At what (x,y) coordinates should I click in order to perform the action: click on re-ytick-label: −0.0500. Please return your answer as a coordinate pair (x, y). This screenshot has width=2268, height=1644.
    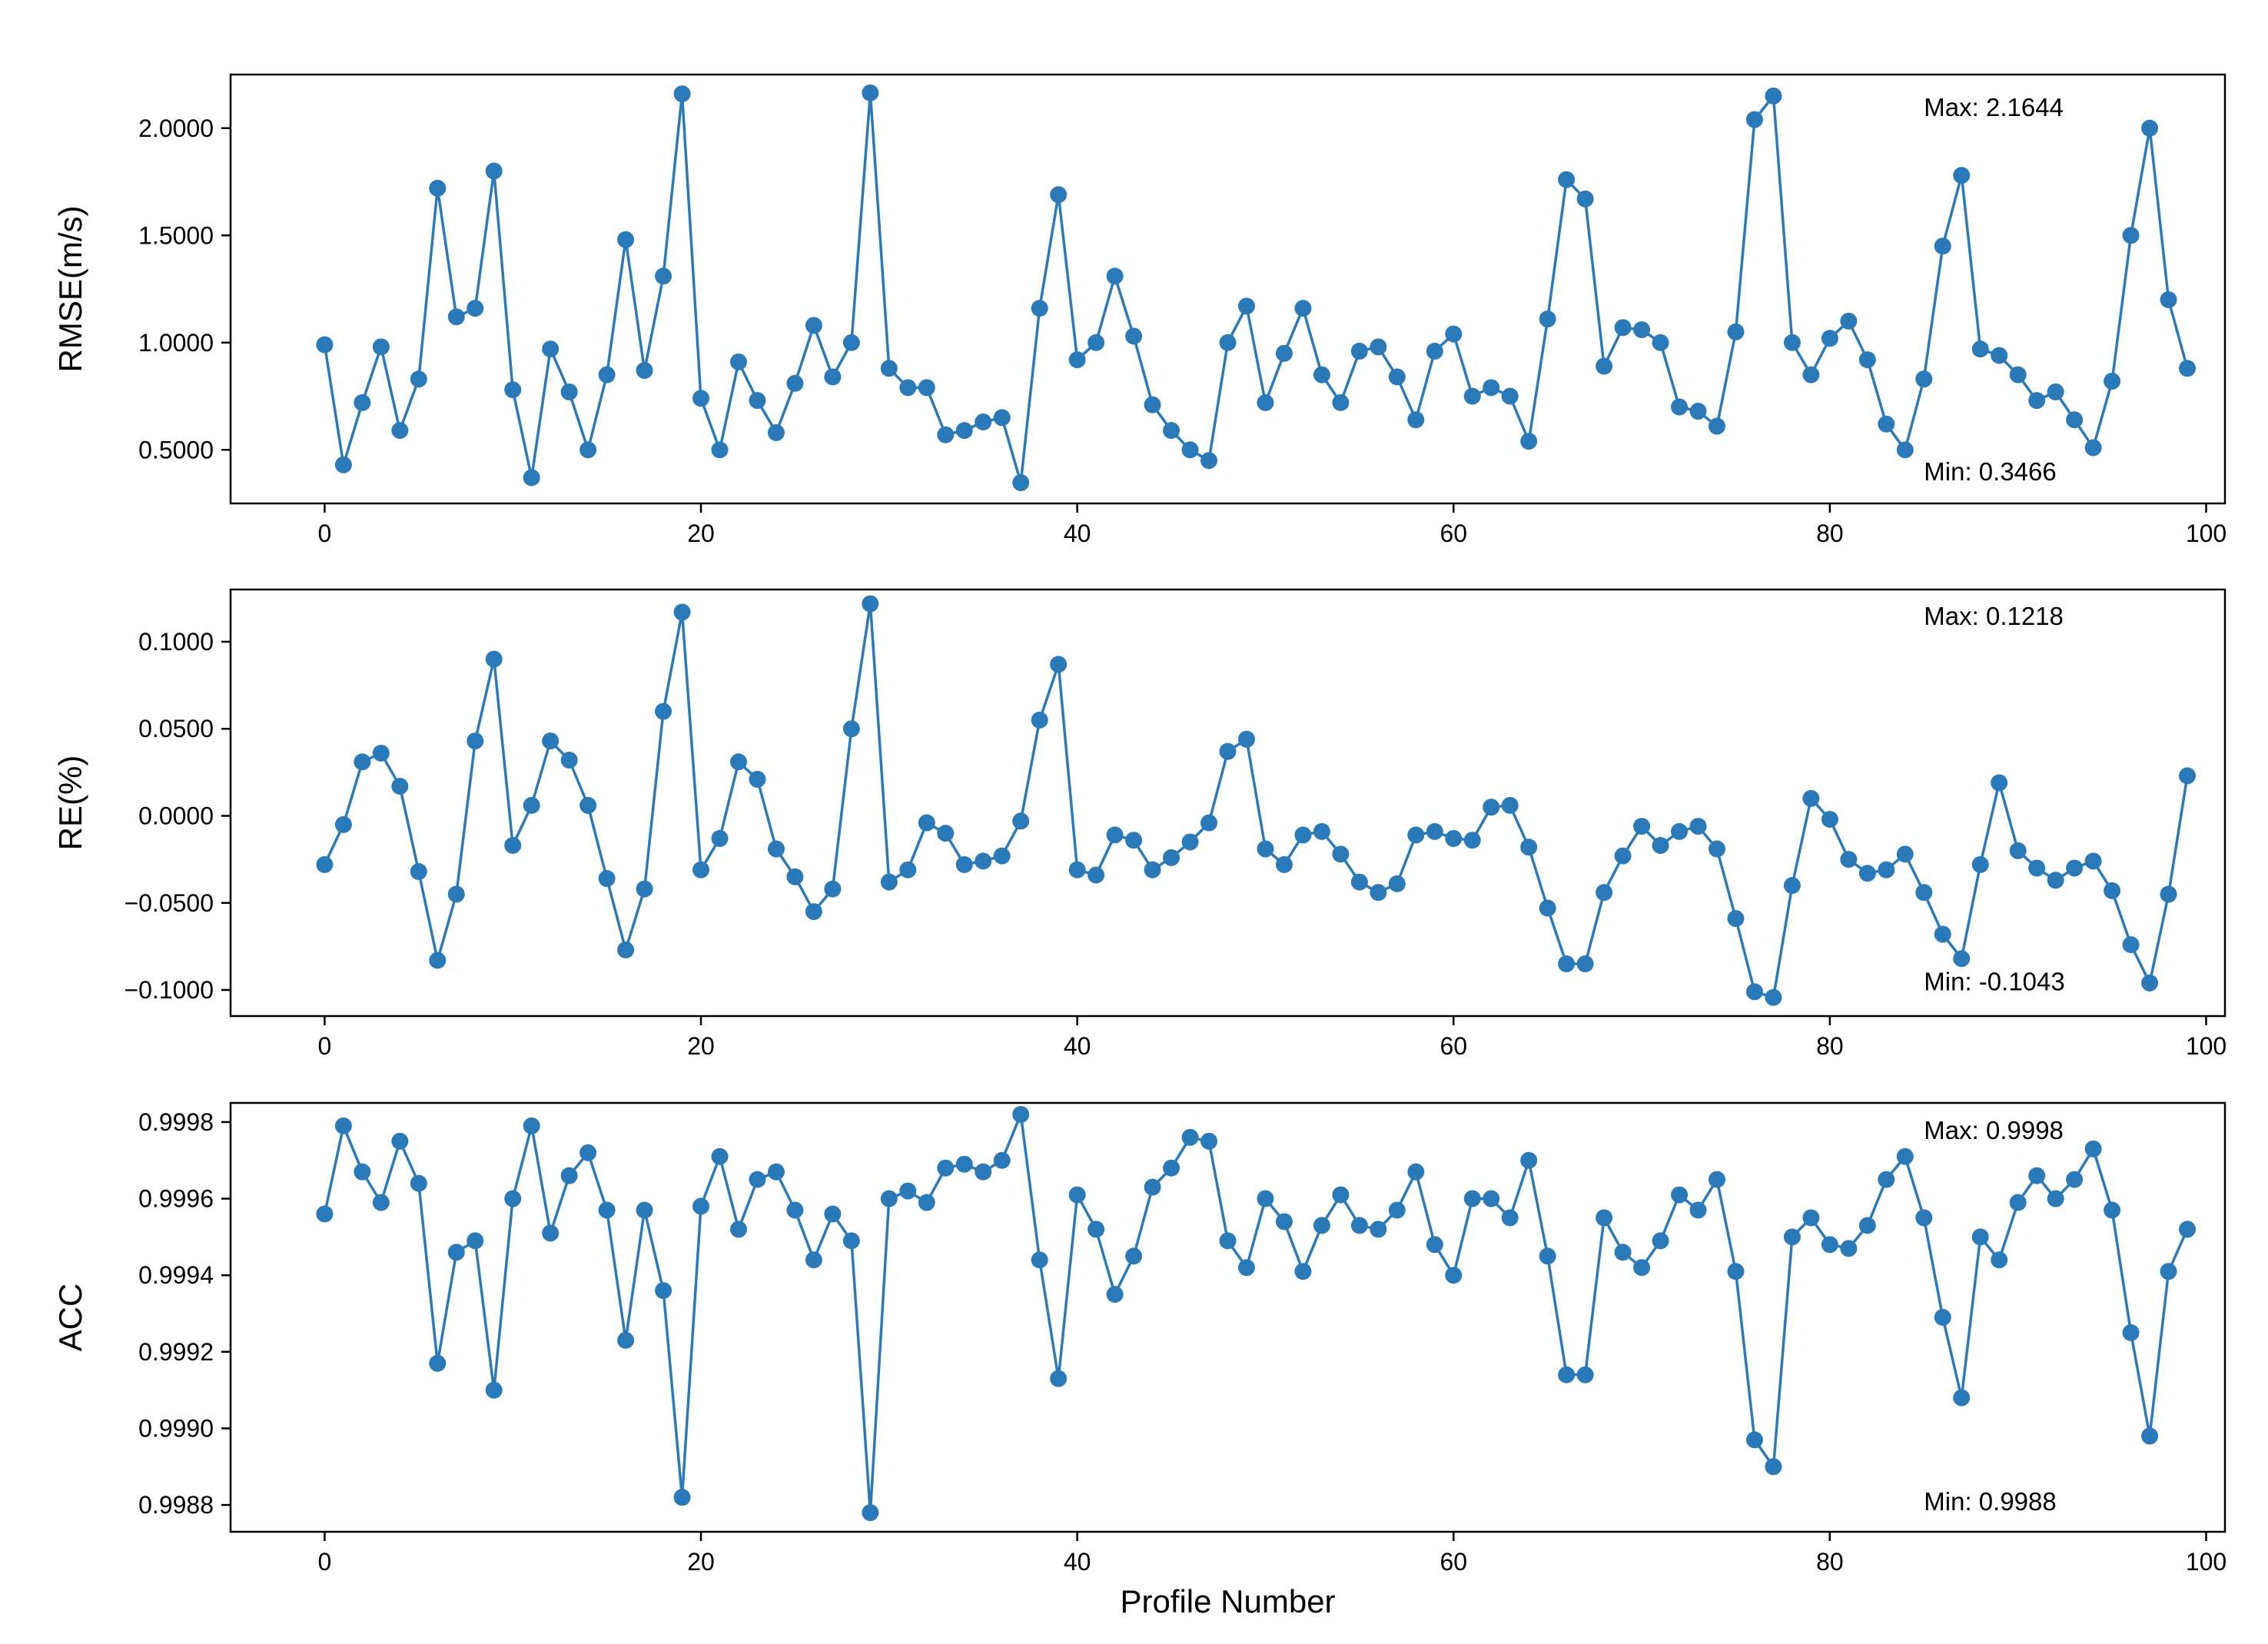
    Looking at the image, I should click on (169, 903).